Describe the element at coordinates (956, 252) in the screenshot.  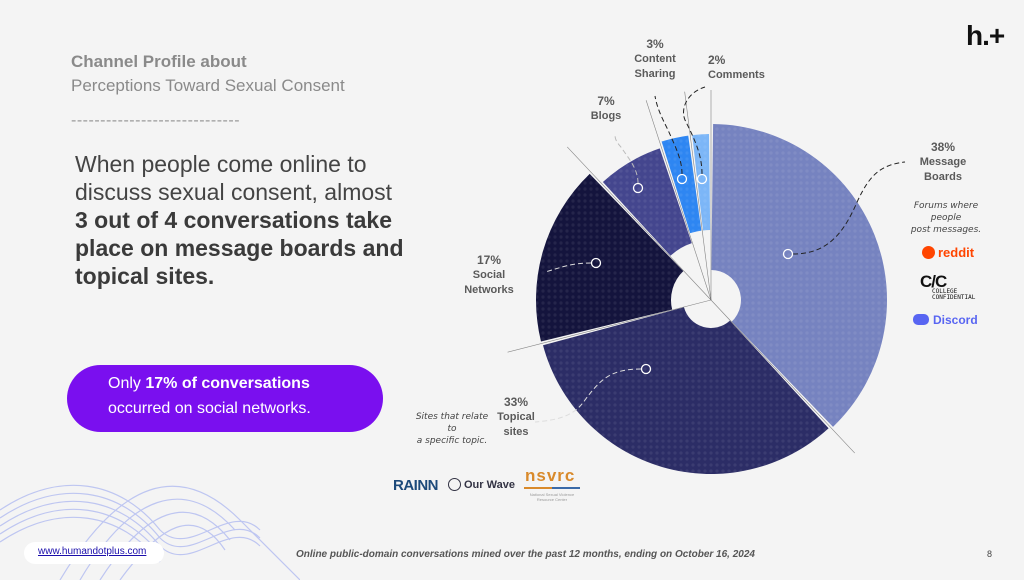
I see `reddit-text: reddit` at that location.